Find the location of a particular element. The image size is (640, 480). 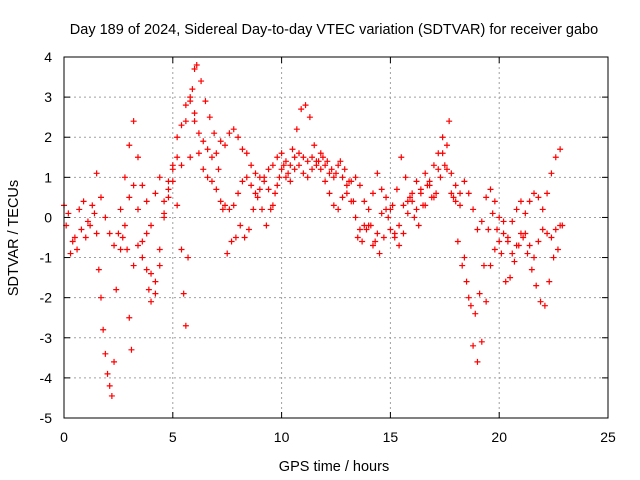

y-tick-label: 4 is located at coordinates (48, 57).